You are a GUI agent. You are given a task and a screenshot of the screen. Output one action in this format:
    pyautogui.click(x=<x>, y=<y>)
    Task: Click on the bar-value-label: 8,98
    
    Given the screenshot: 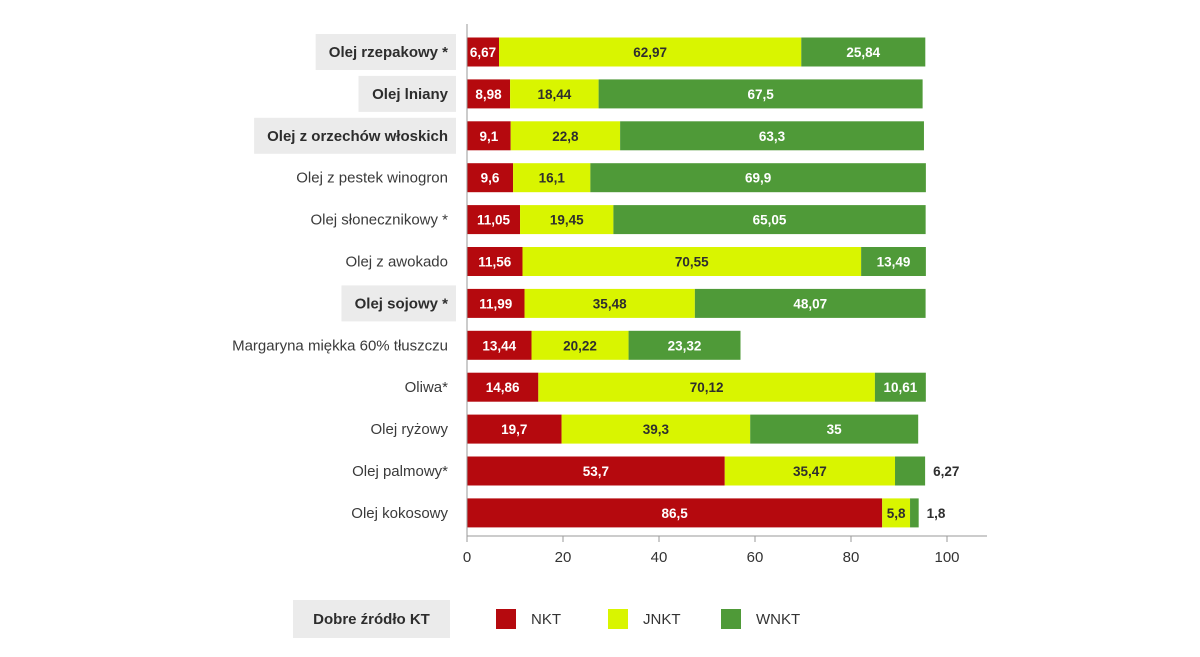 What is the action you would take?
    pyautogui.click(x=488, y=94)
    